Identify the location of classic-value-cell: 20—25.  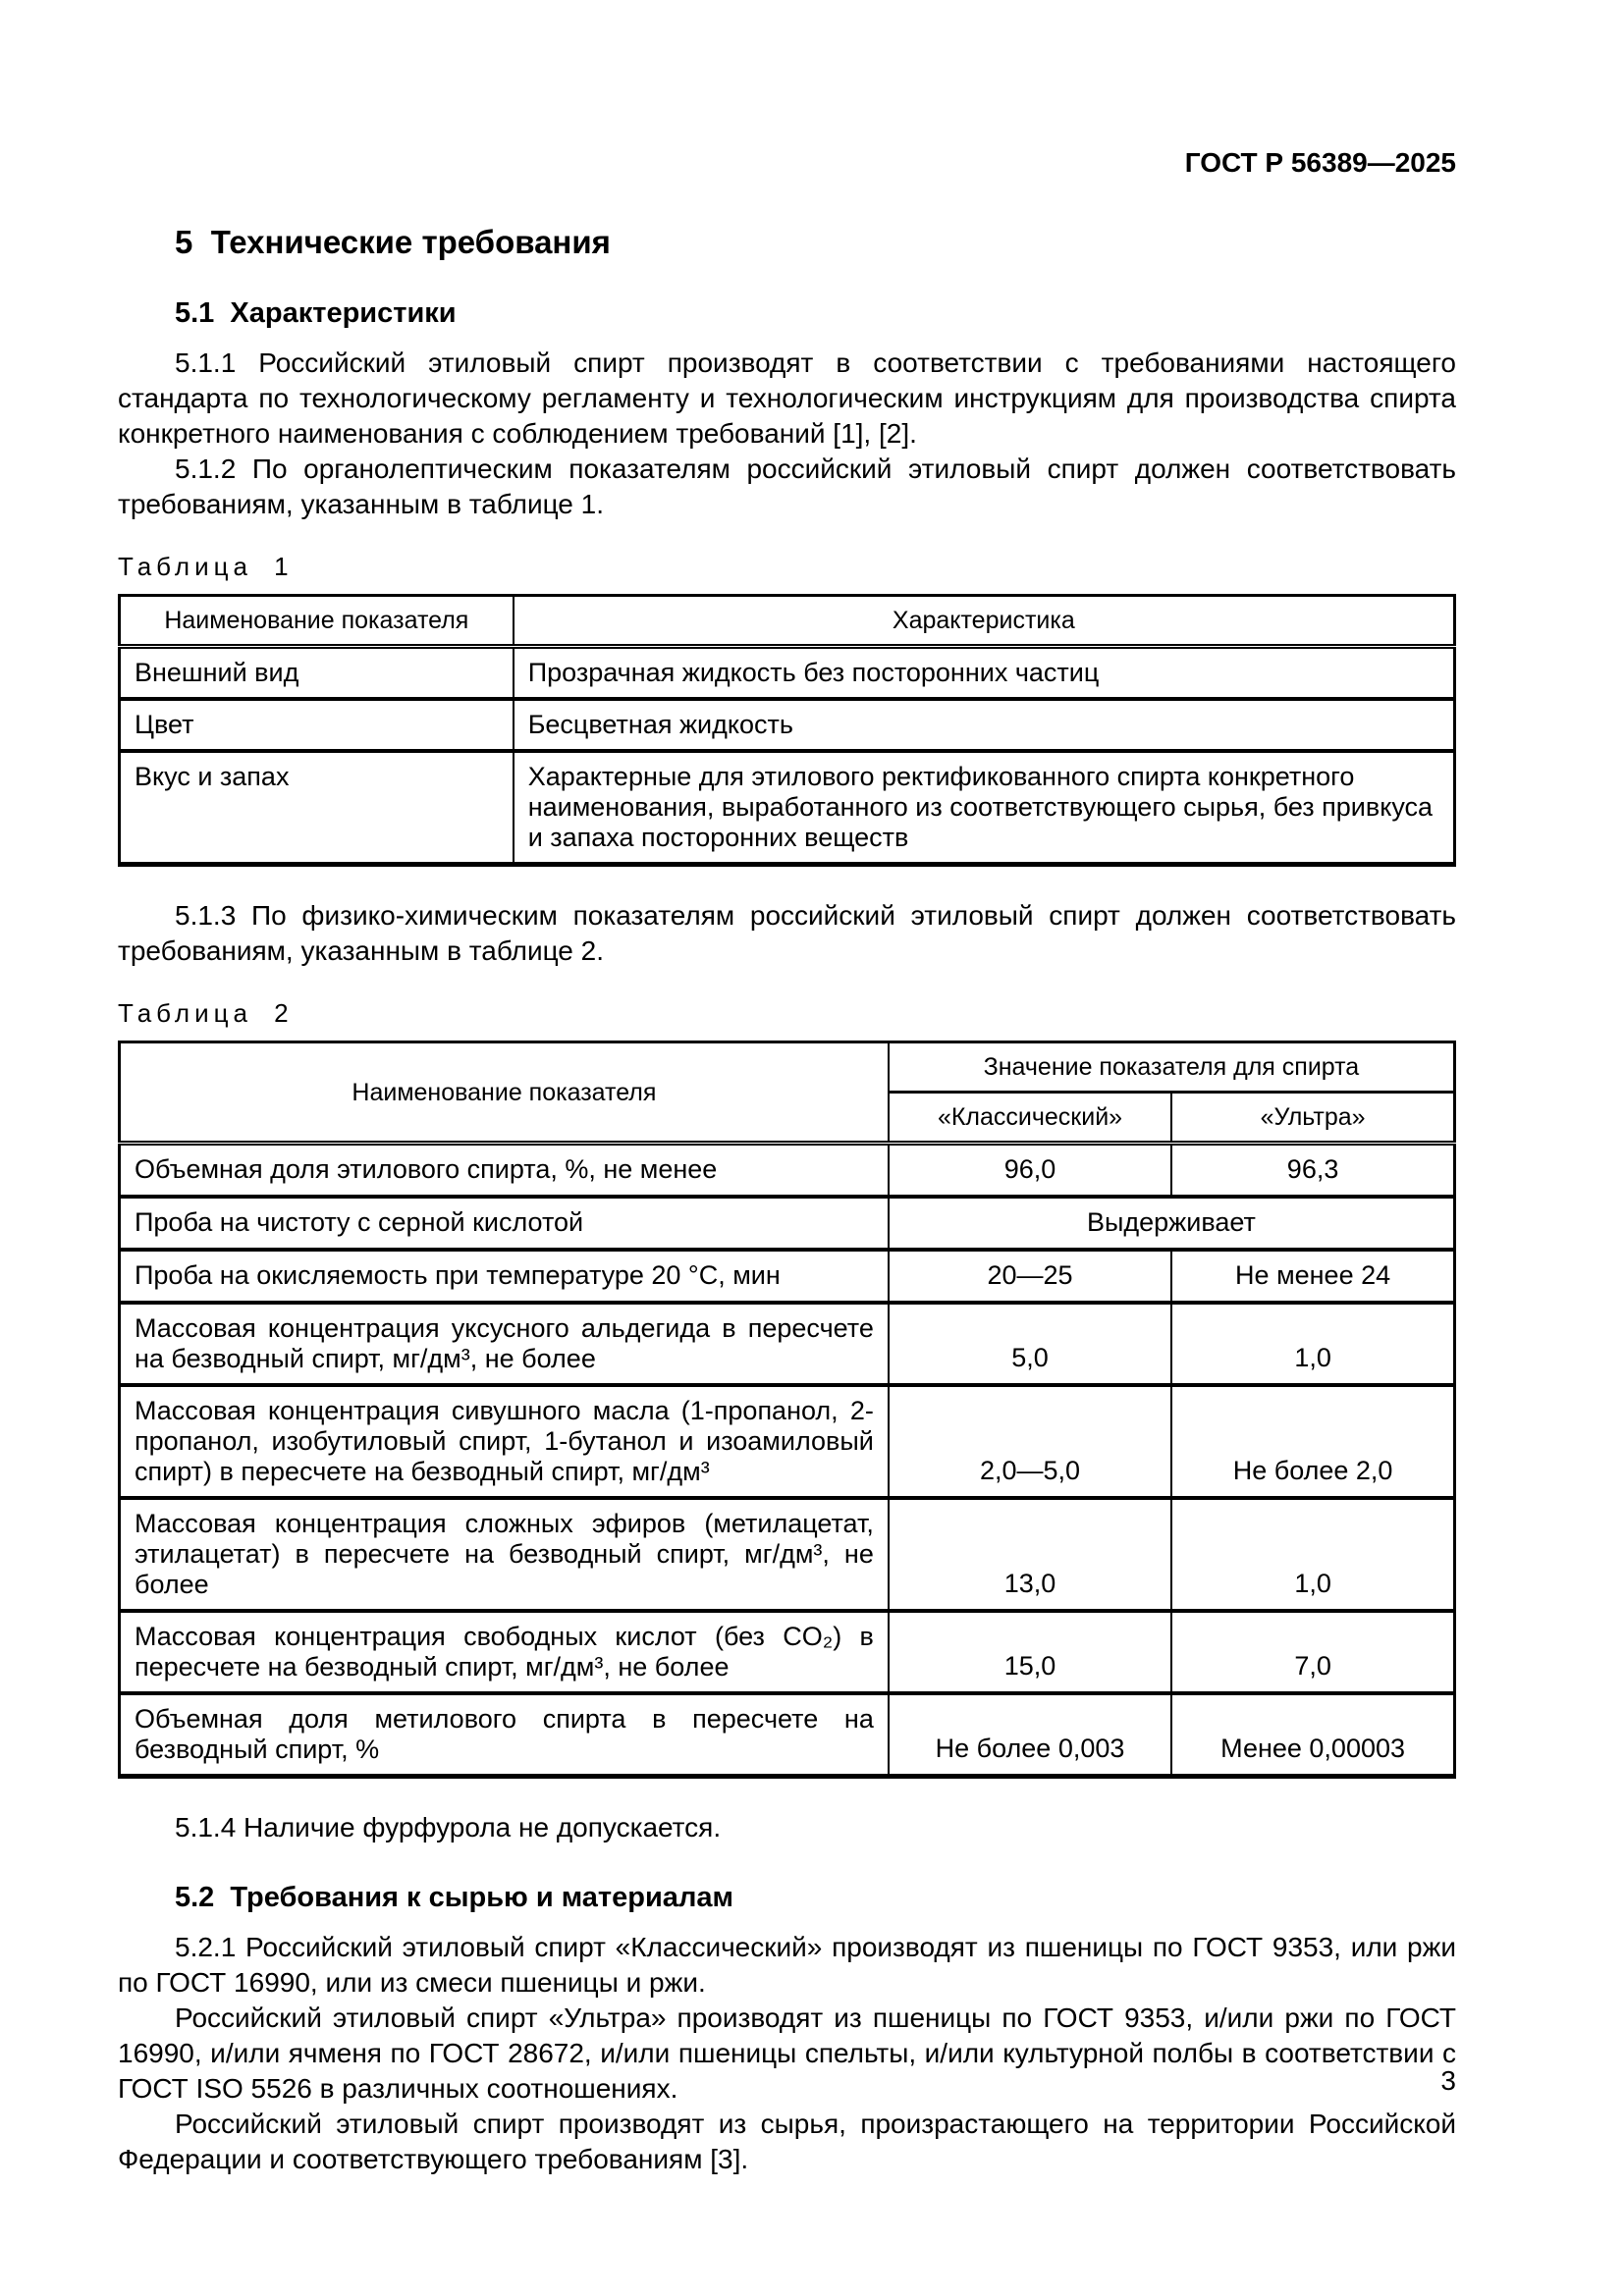
(1030, 1276).